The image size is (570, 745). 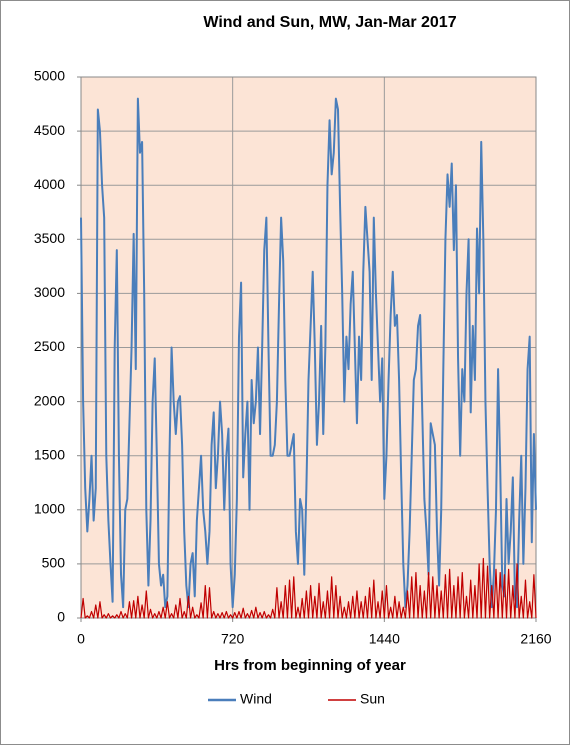 I want to click on y-tick-label: 4000, so click(x=49, y=184).